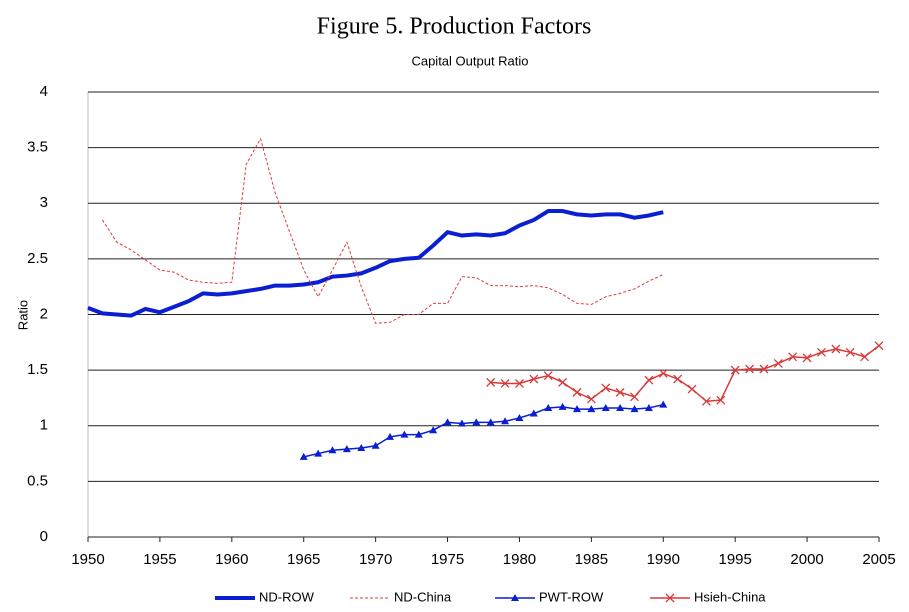  Describe the element at coordinates (375, 559) in the screenshot. I see `x-tick-label: 1970` at that location.